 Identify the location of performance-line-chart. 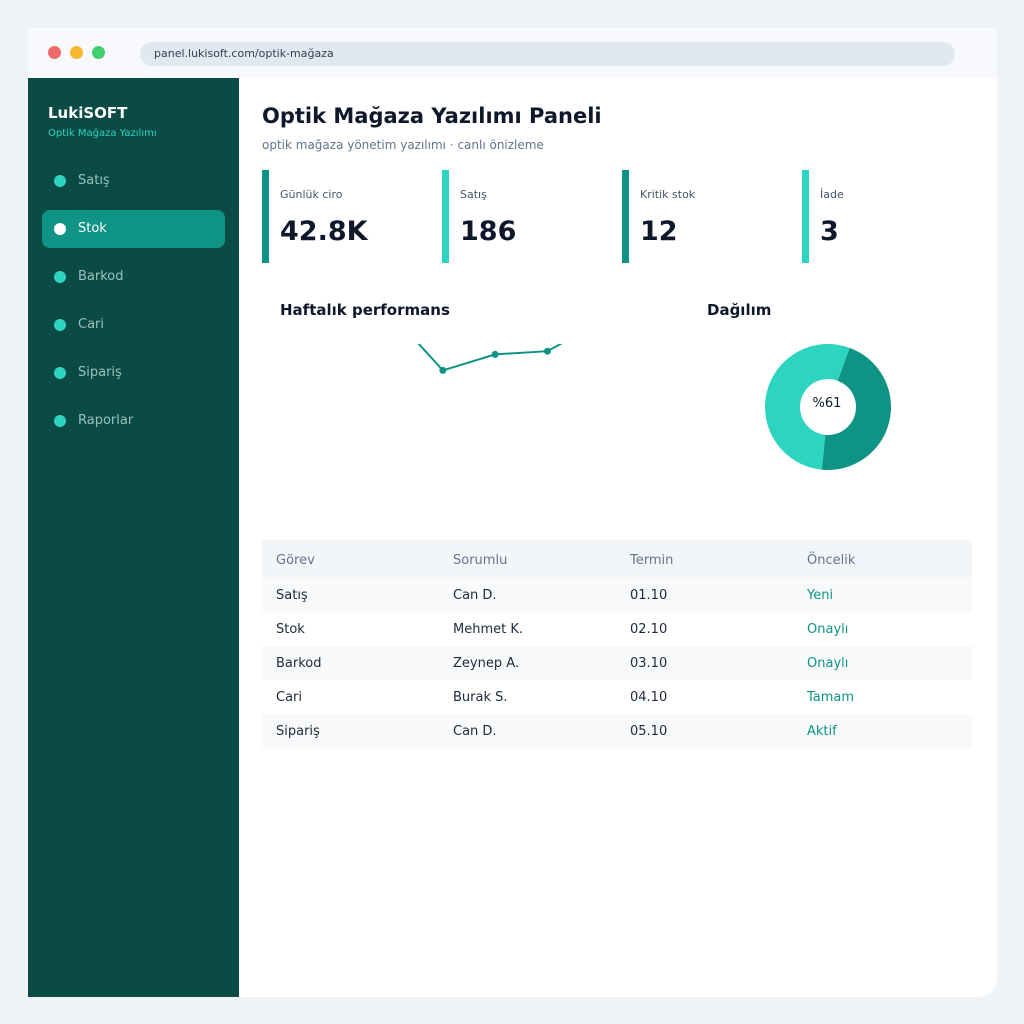
(490, 359).